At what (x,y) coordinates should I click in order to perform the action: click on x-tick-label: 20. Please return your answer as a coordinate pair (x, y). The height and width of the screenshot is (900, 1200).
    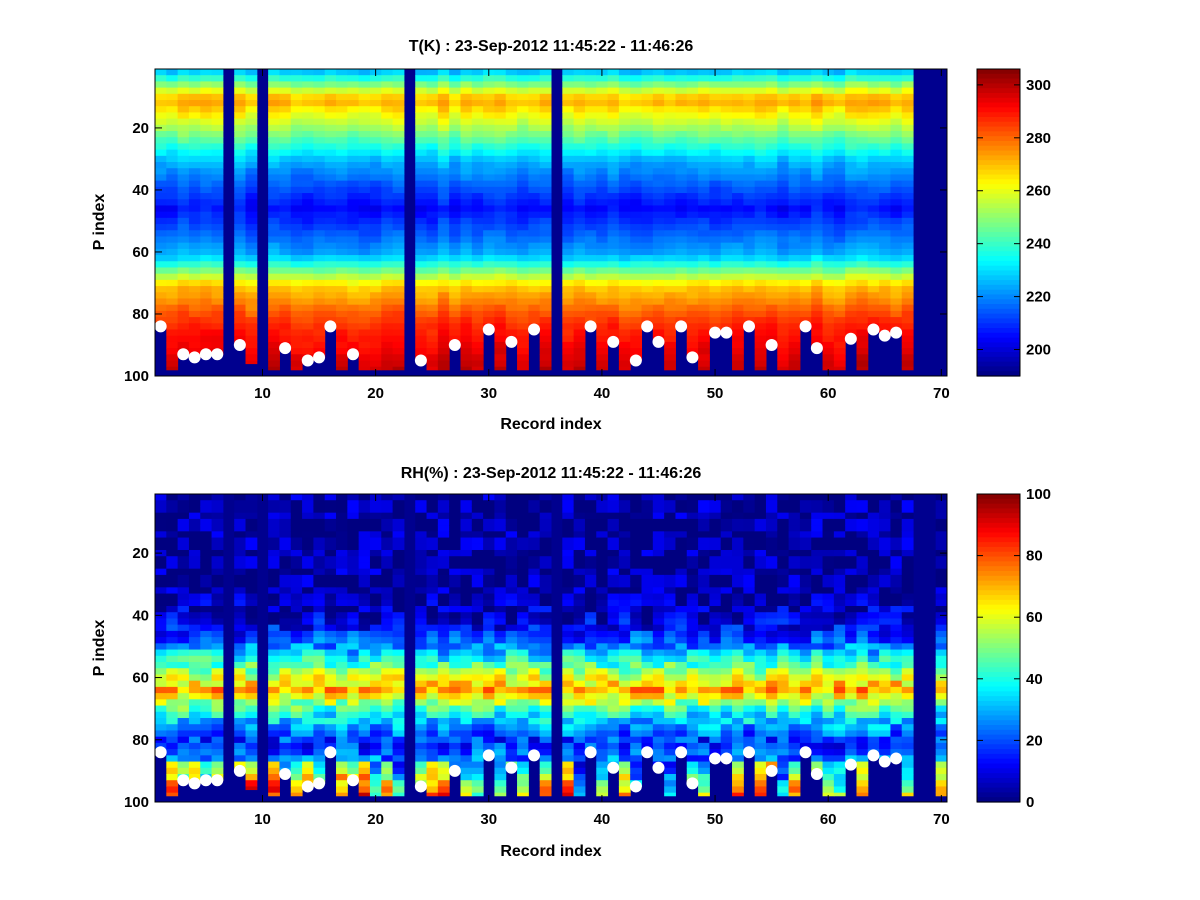
    Looking at the image, I should click on (375, 393).